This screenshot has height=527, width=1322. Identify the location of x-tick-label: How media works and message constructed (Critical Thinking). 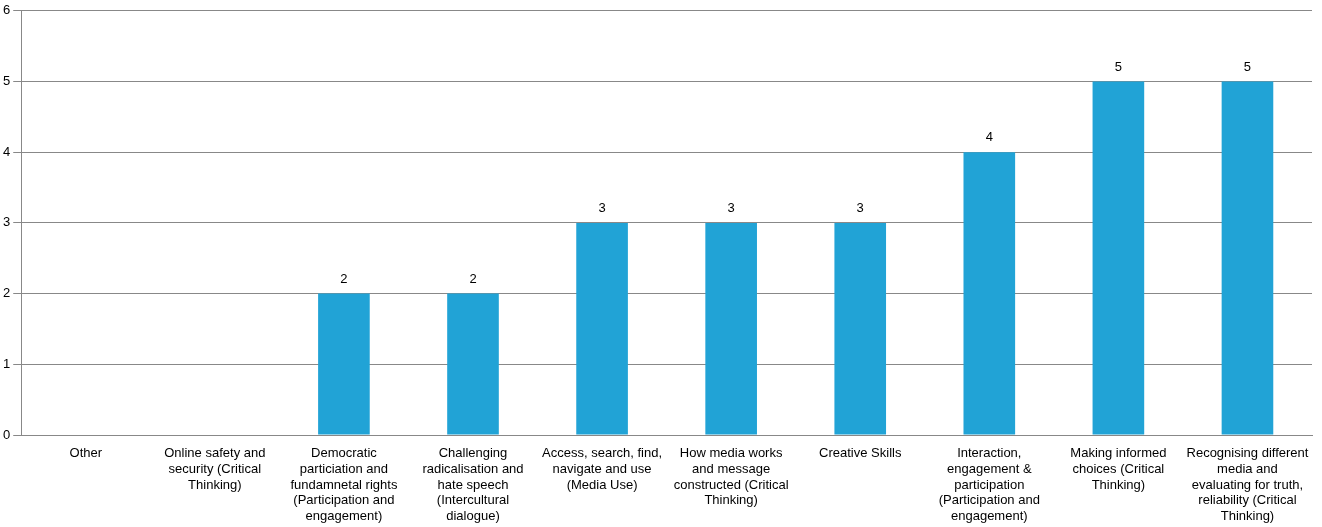
(731, 476).